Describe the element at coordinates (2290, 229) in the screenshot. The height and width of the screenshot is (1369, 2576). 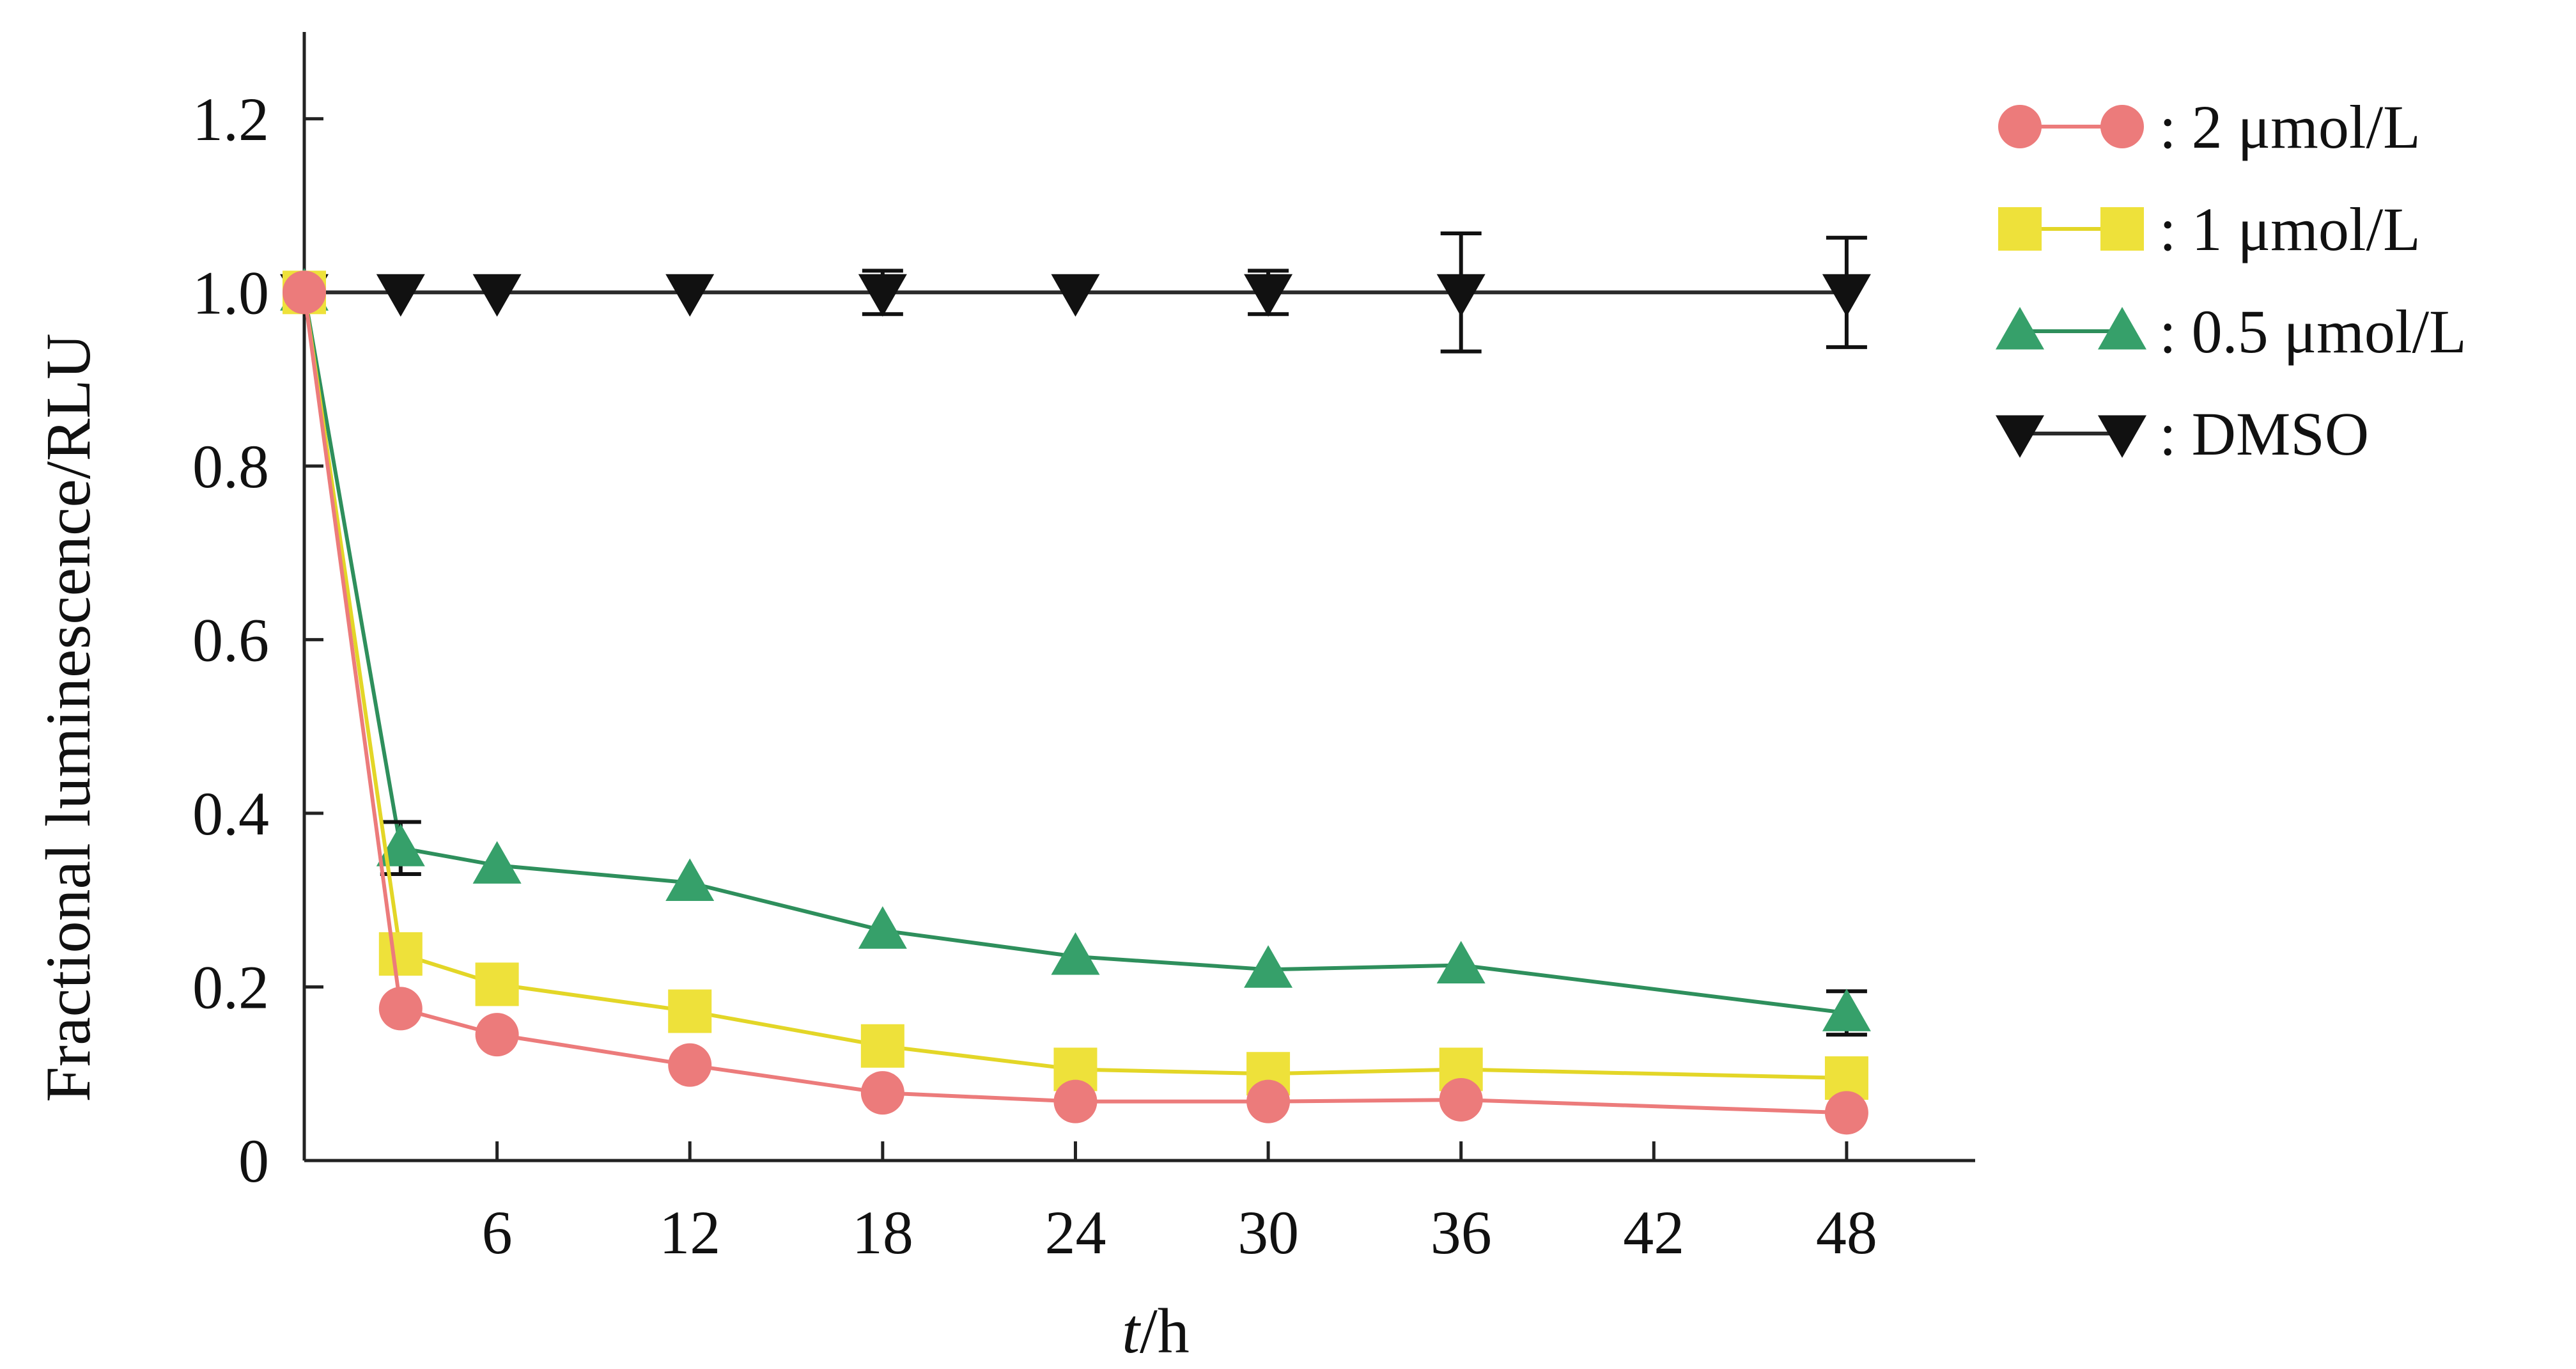
I see `legend-label: : 1 μmol/L` at that location.